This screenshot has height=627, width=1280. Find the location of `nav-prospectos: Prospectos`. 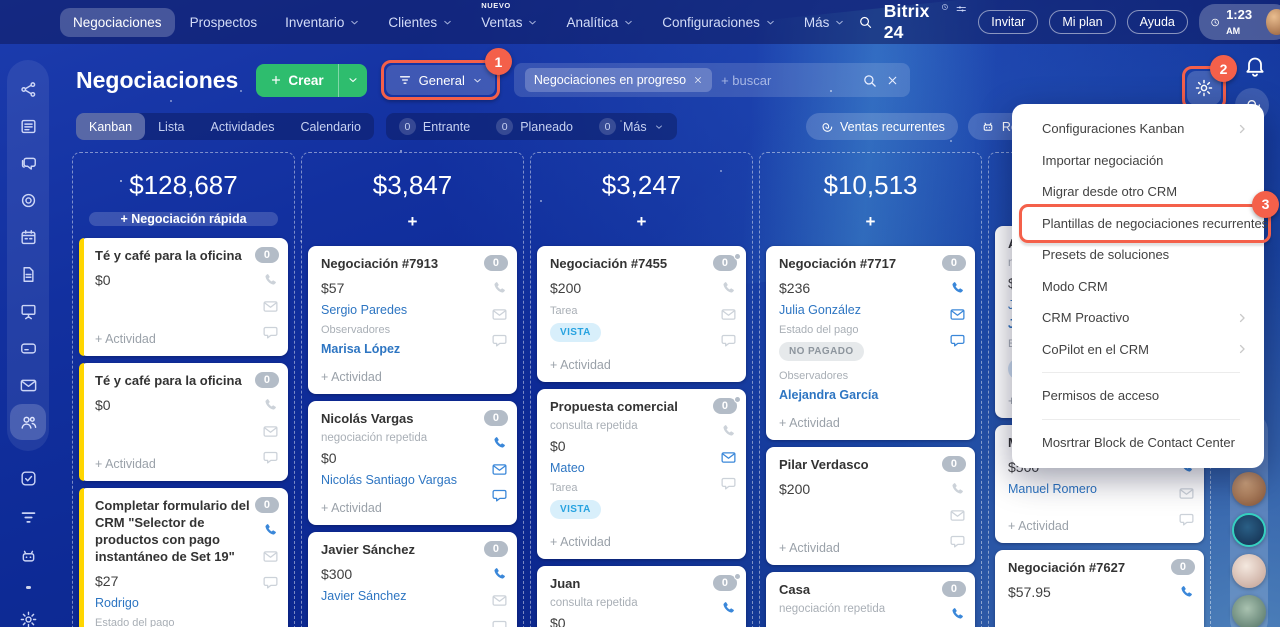

nav-prospectos: Prospectos is located at coordinates (224, 22).